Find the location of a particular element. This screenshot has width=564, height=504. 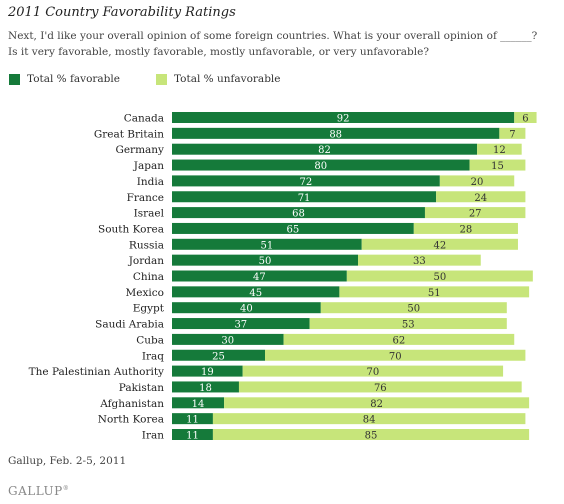

data-label-favorable: 25 is located at coordinates (218, 356).